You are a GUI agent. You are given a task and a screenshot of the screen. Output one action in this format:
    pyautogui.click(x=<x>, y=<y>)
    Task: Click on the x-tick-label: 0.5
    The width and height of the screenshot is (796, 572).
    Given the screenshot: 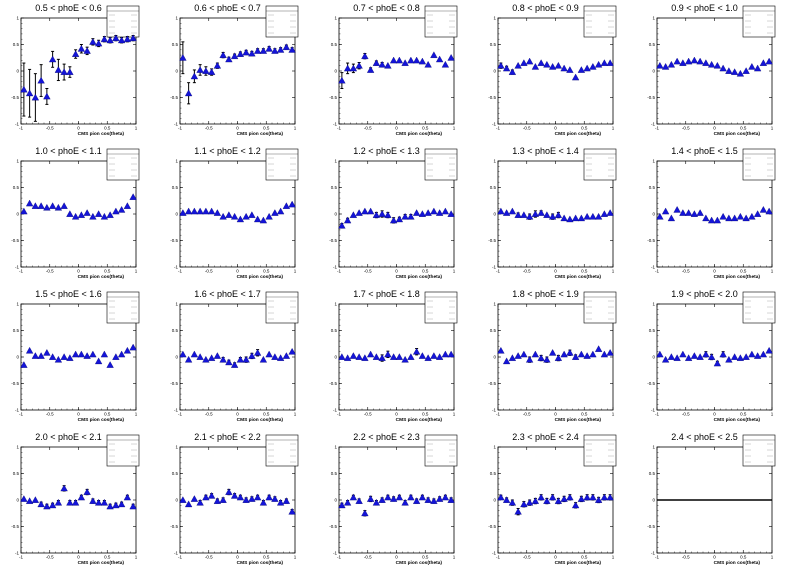 What is the action you would take?
    pyautogui.click(x=425, y=128)
    